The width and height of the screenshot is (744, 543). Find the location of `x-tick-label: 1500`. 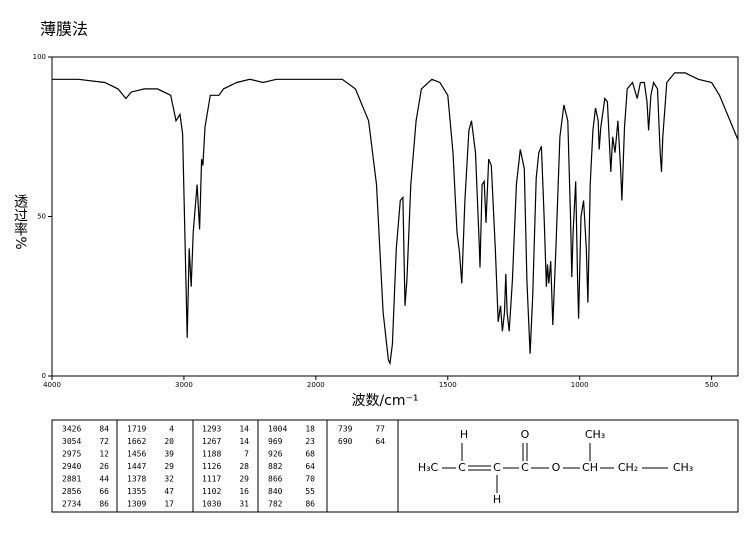

x-tick-label: 1500 is located at coordinates (448, 385).